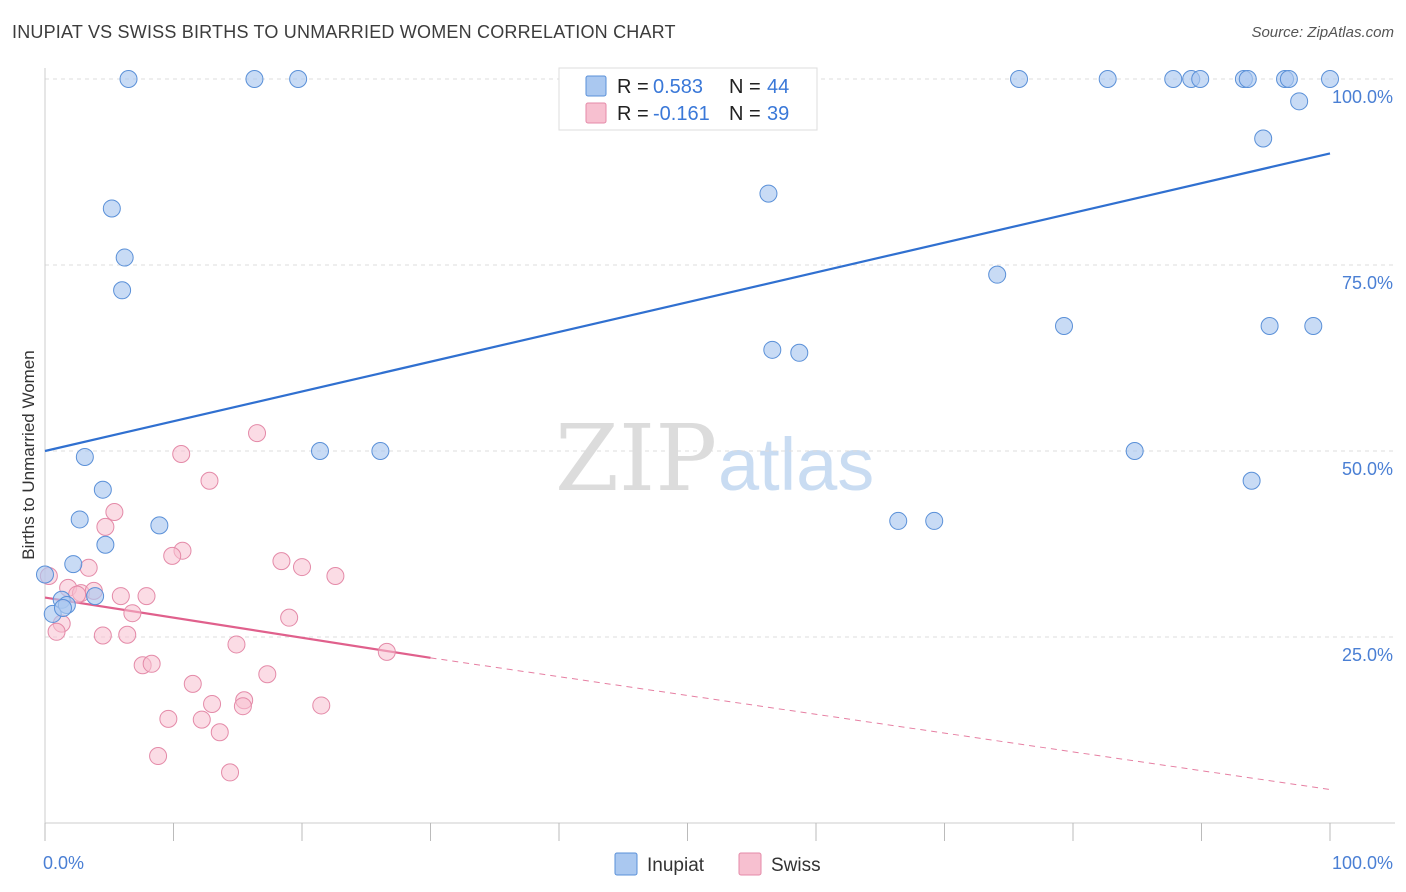  I want to click on series-legend-inupiat-label: Inupiat, so click(676, 865).